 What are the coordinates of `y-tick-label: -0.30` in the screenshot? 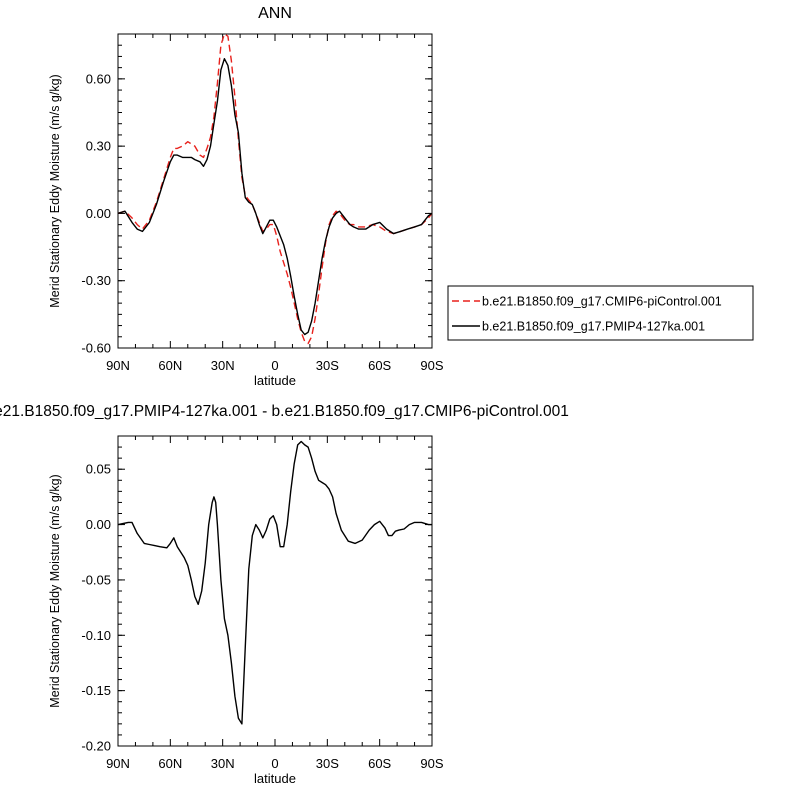 It's located at (96, 280).